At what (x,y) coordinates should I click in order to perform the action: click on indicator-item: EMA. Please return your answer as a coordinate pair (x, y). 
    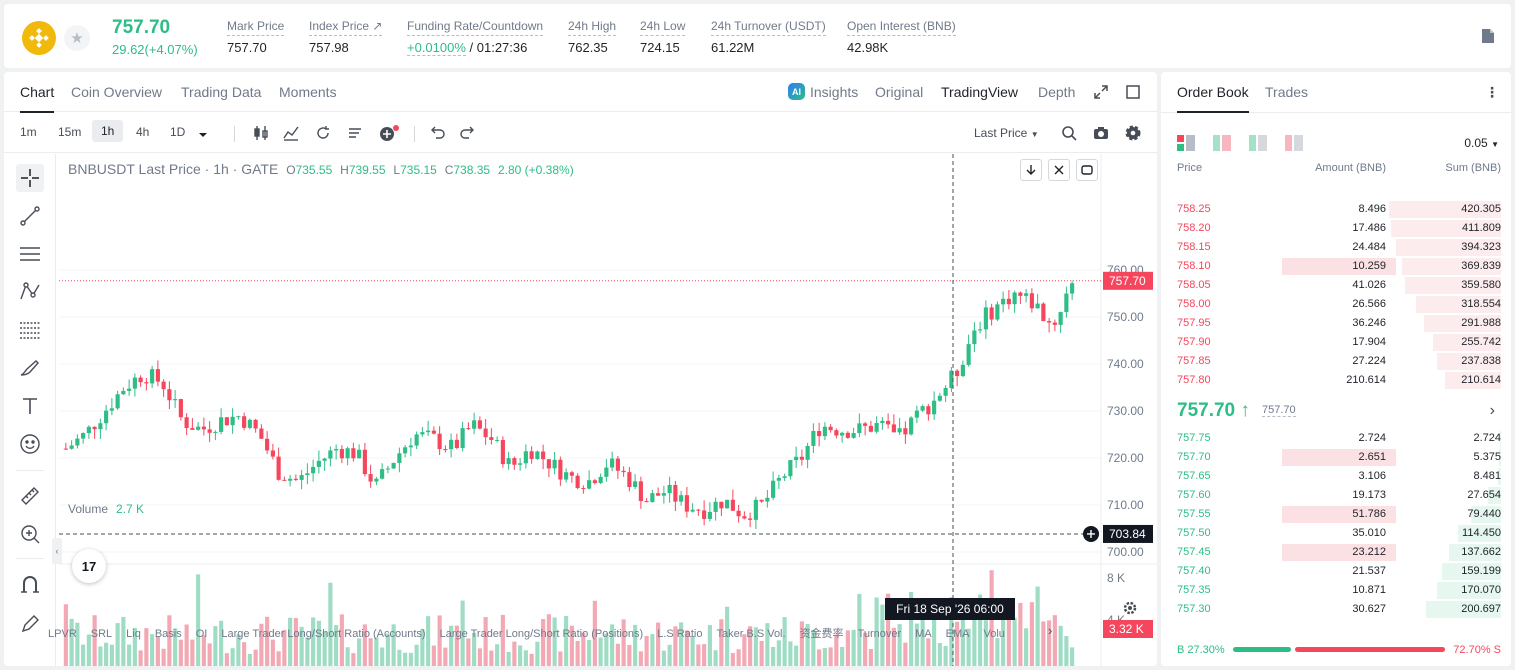
    Looking at the image, I should click on (957, 634).